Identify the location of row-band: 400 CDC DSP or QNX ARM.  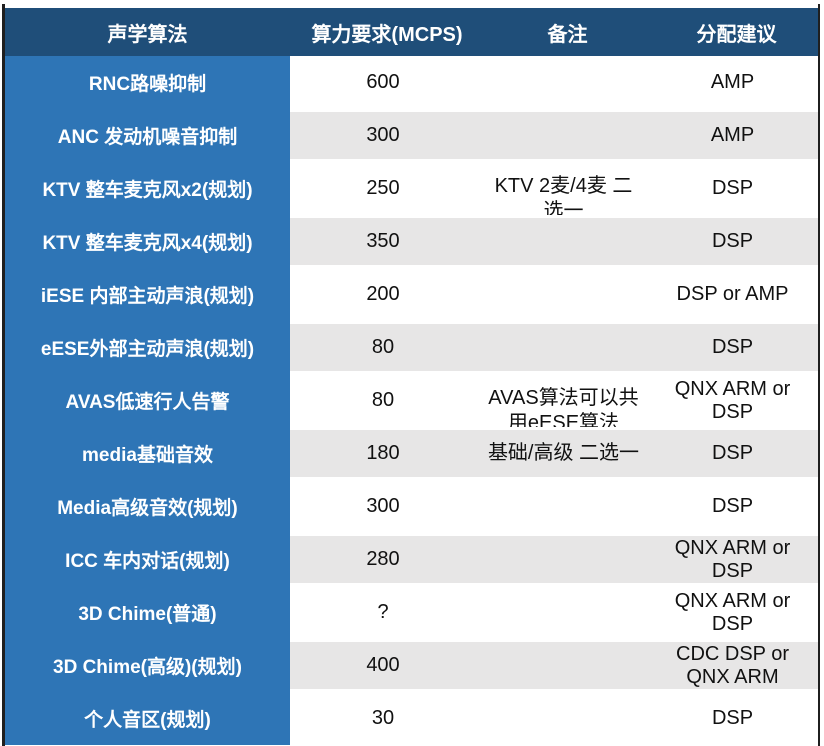
(554, 665).